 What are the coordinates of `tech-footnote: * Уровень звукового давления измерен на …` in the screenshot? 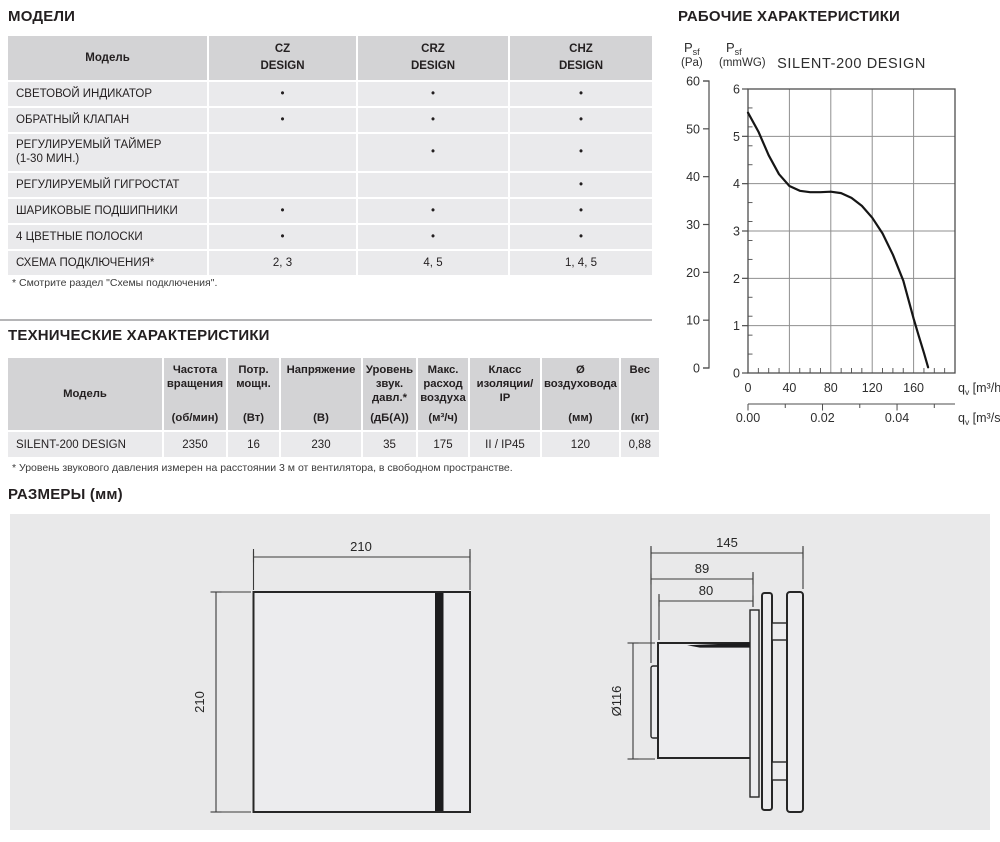 It's located at (262, 468).